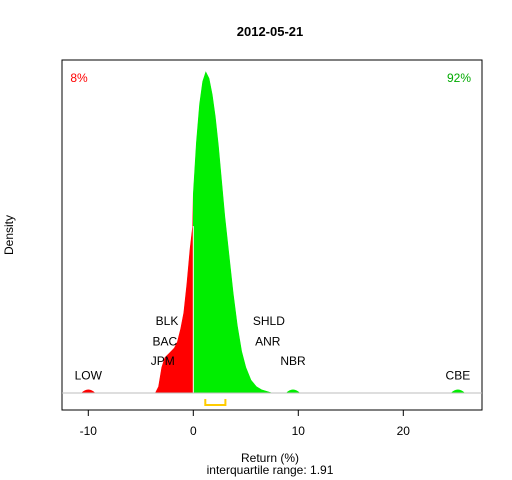 The height and width of the screenshot is (480, 512). What do you see at coordinates (273, 391) in the screenshot?
I see `outlier-bumps` at bounding box center [273, 391].